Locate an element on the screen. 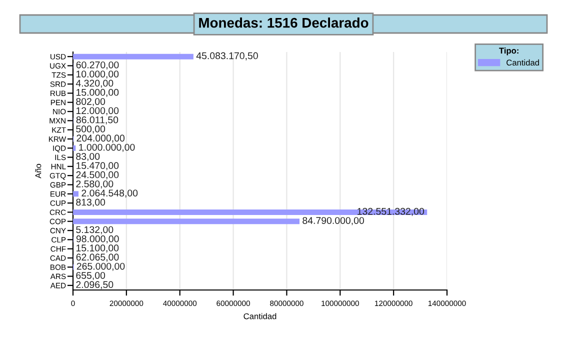 The height and width of the screenshot is (343, 567). data-label: 500,00 is located at coordinates (91, 130).